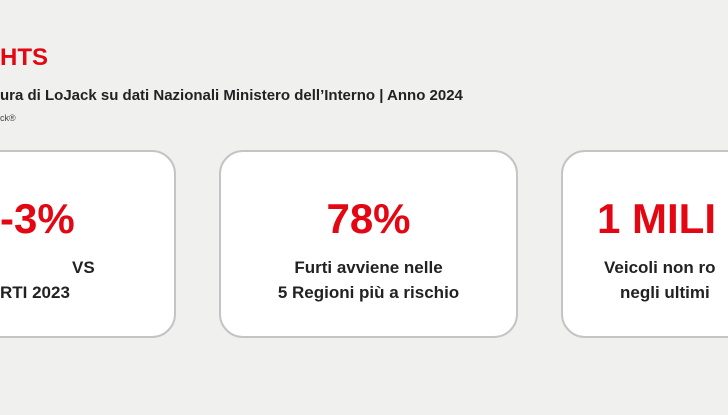 The width and height of the screenshot is (728, 415). Describe the element at coordinates (368, 292) in the screenshot. I see `stat-text: 5 Regioni più a rischio` at that location.